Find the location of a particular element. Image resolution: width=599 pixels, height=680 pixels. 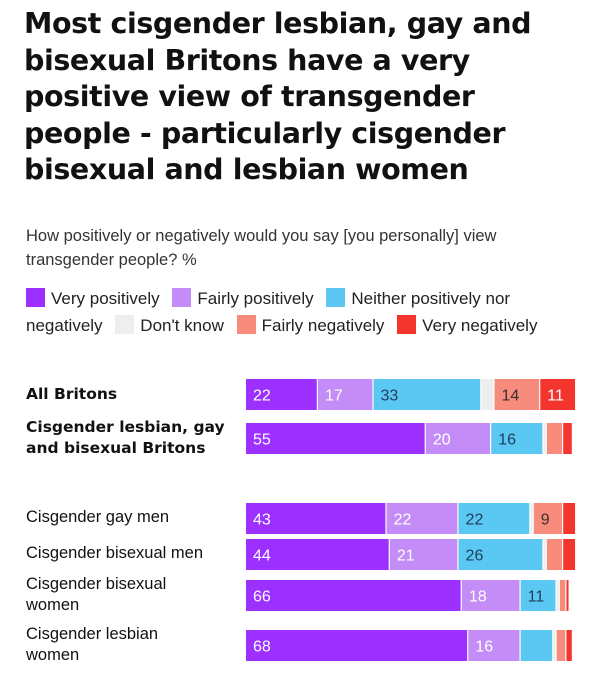

legend-item-fairly-negatively: Fairly negatively is located at coordinates (314, 325).